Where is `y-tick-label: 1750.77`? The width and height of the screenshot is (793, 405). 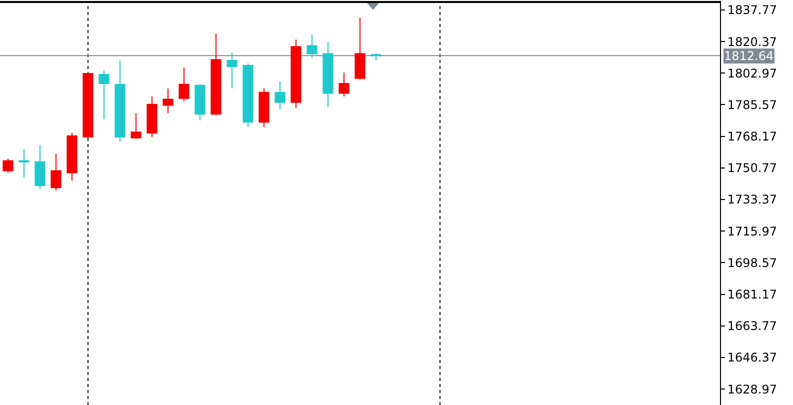
y-tick-label: 1750.77 is located at coordinates (752, 168).